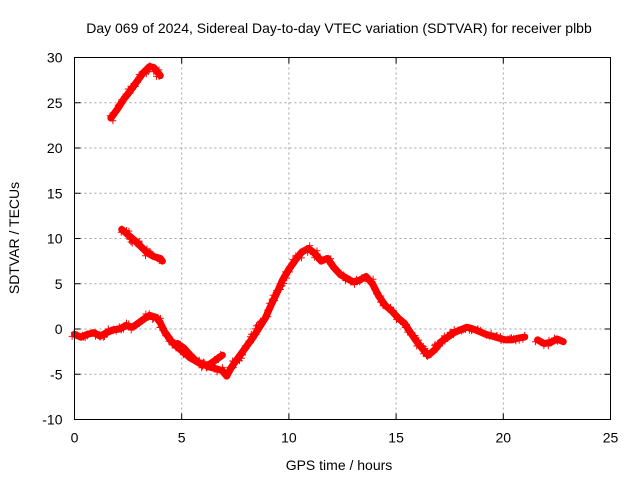 The image size is (640, 480). I want to click on x-tick-label: 20, so click(504, 438).